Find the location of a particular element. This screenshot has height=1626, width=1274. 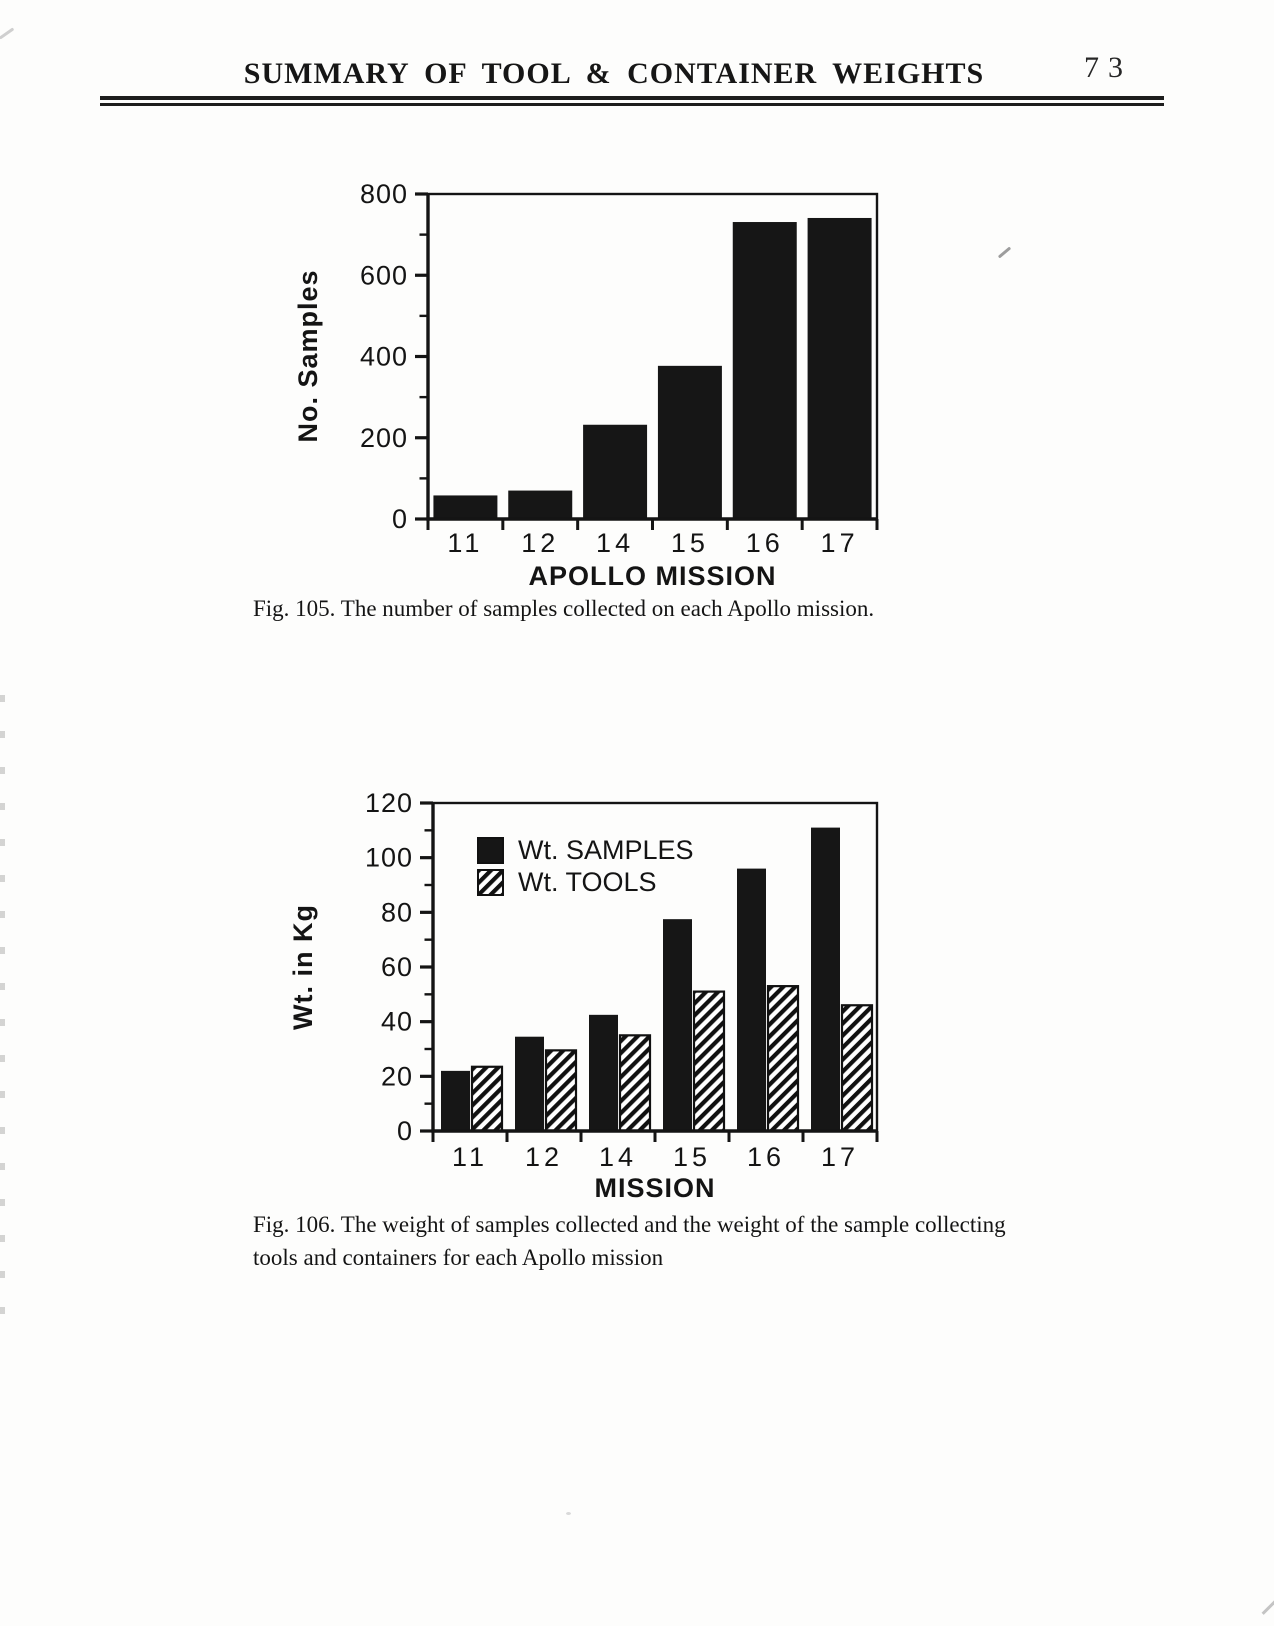

legend-label: Wt. SAMPLES is located at coordinates (606, 850).